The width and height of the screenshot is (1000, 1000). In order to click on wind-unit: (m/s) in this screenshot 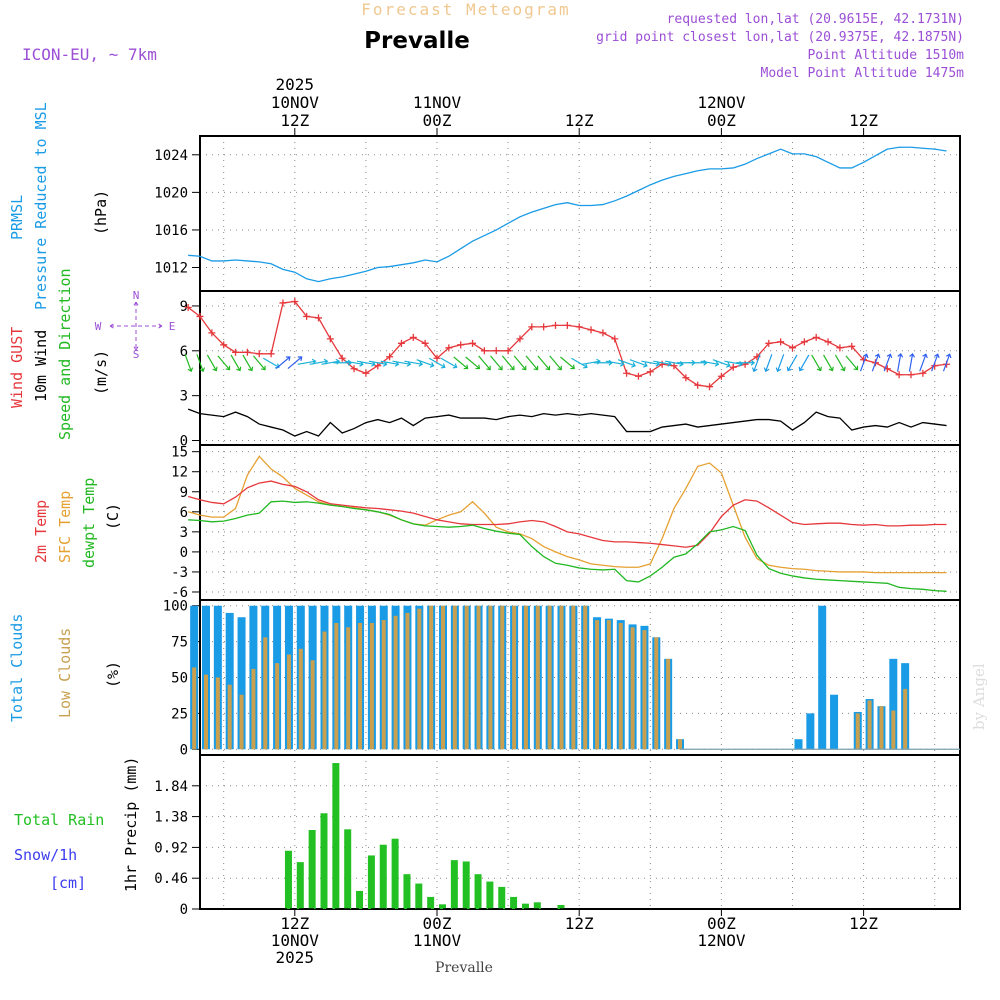, I will do `click(101, 372)`.